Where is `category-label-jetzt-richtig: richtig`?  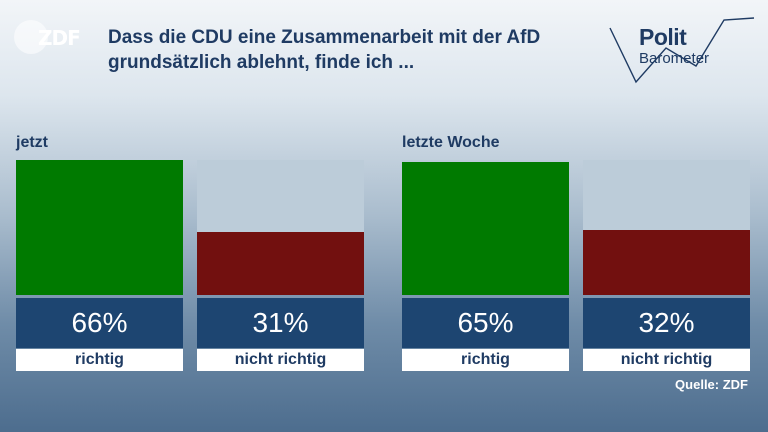 category-label-jetzt-richtig: richtig is located at coordinates (99, 360).